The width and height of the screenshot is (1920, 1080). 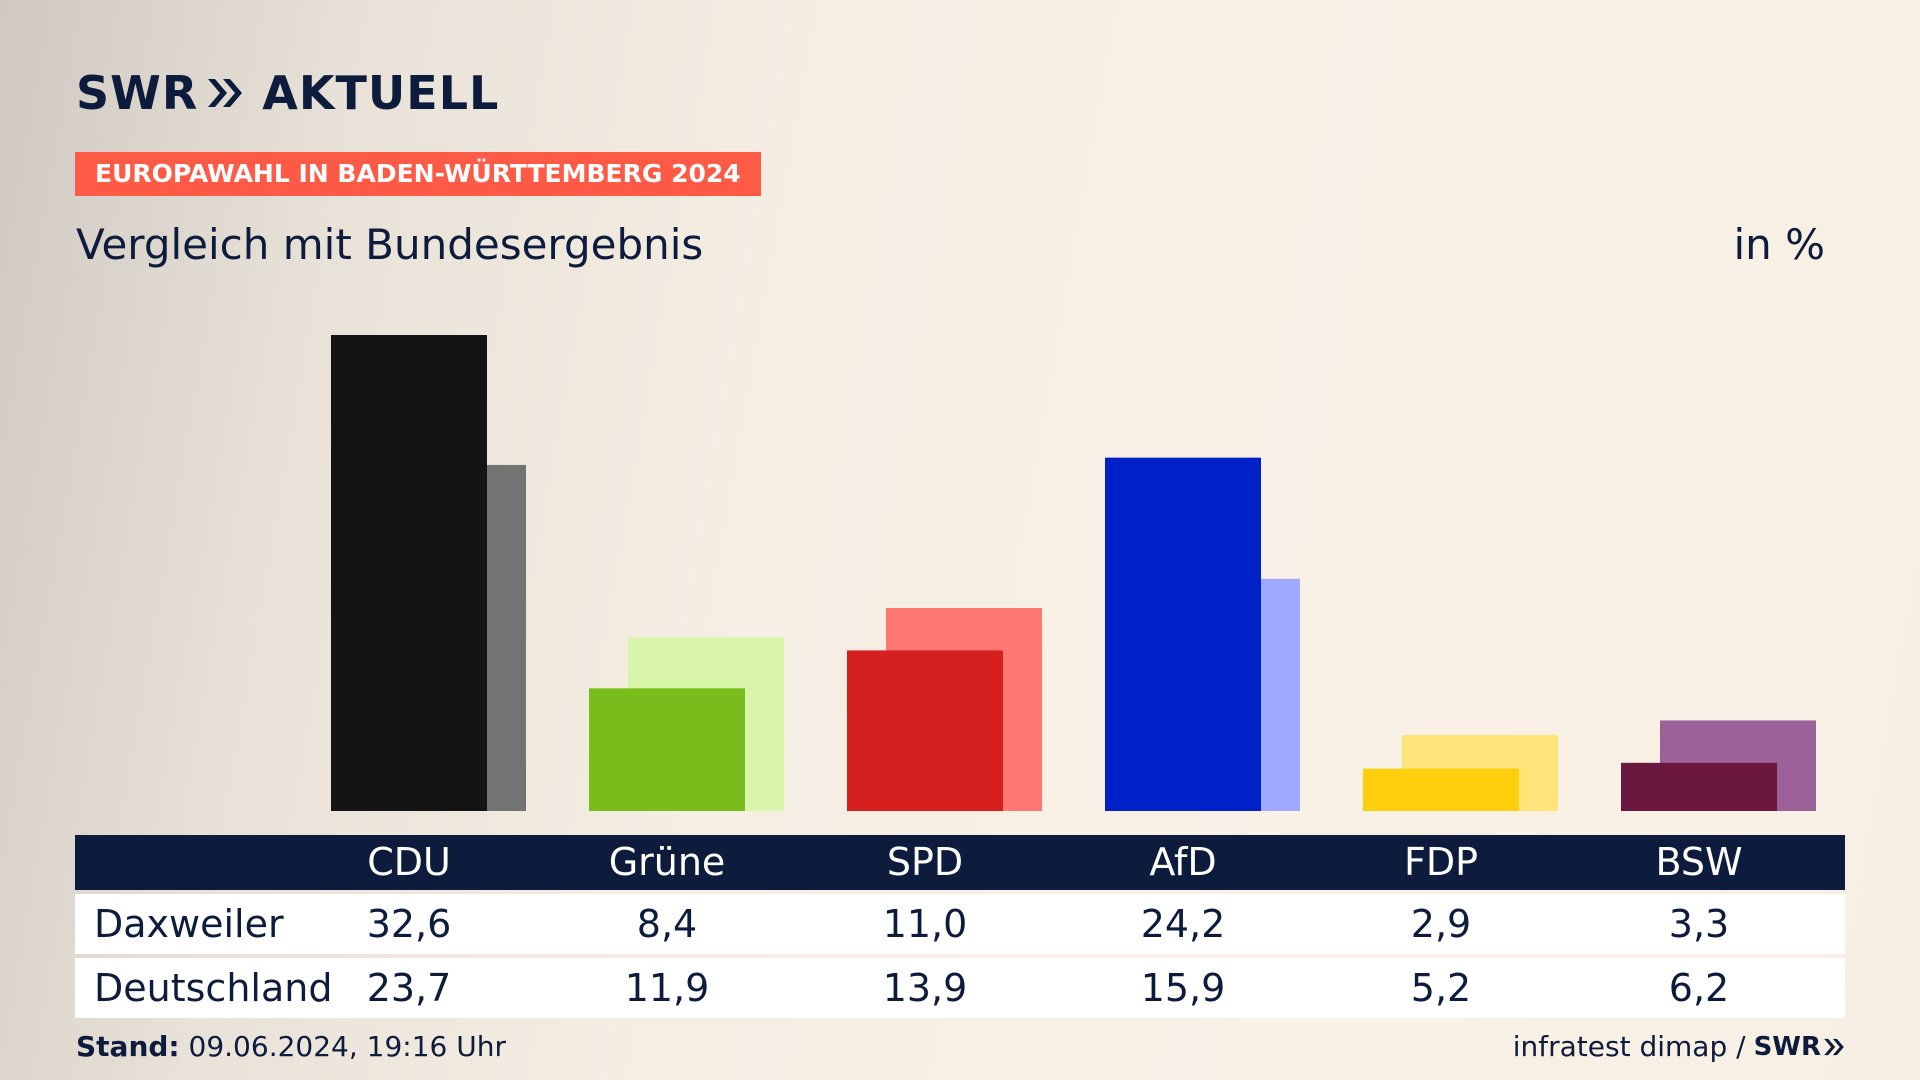 What do you see at coordinates (667, 749) in the screenshot?
I see `bar-daxweiler-grune` at bounding box center [667, 749].